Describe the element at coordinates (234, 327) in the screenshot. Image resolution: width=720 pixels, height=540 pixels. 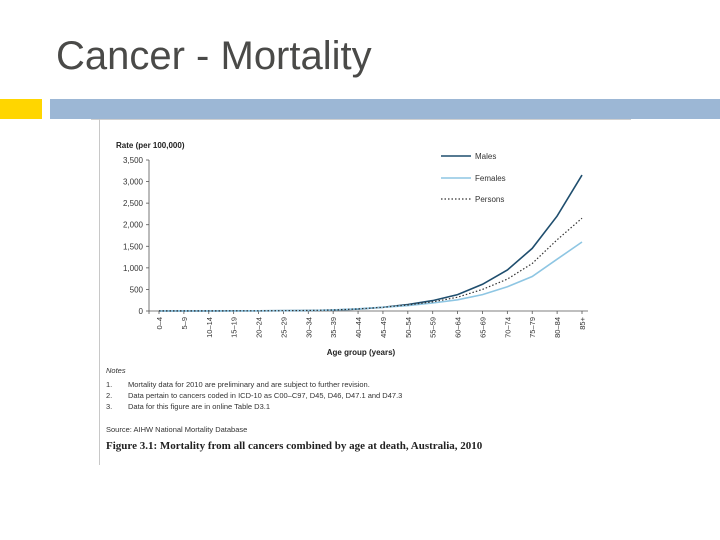
I see `x-tick-label: 15–19` at that location.